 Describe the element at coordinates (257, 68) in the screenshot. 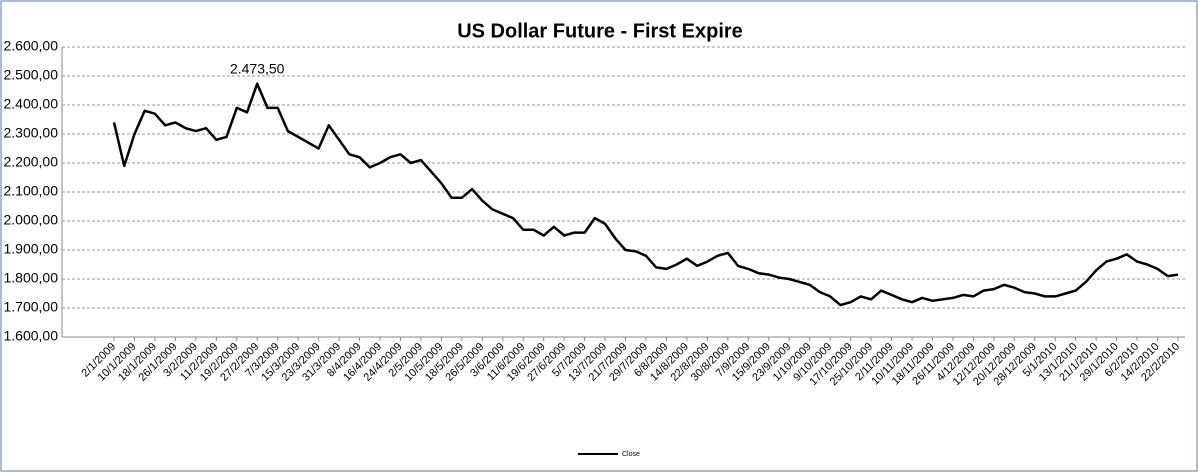

I see `value-label: 2.473,50` at that location.